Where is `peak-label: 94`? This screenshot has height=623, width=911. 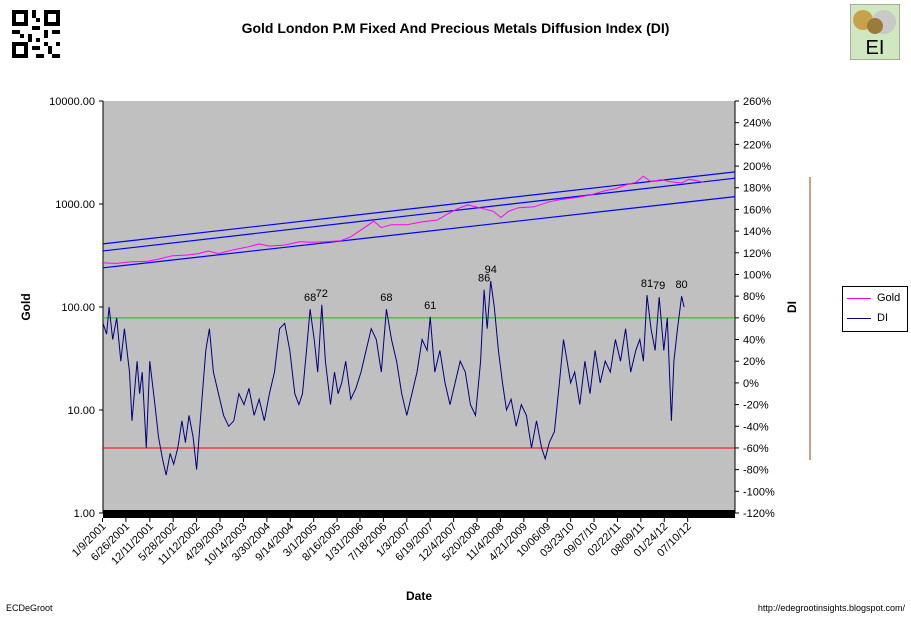 peak-label: 94 is located at coordinates (491, 270).